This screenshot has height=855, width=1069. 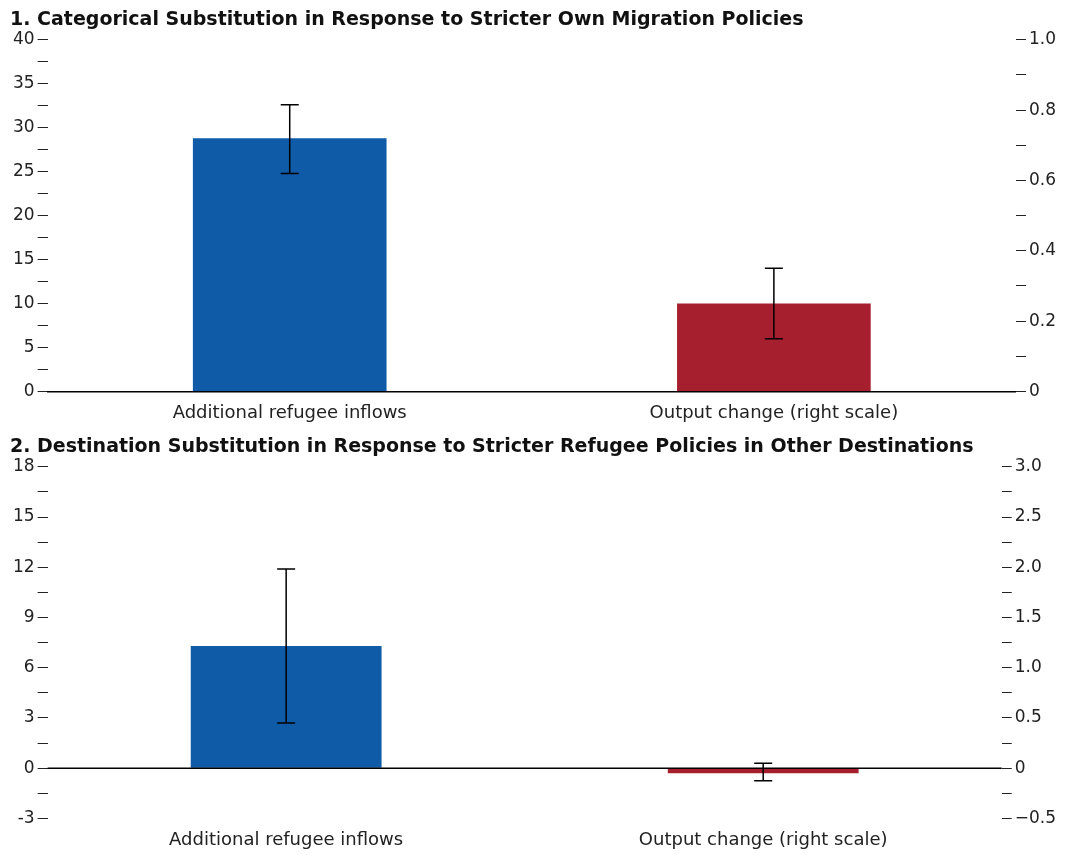 What do you see at coordinates (1042, 319) in the screenshot?
I see `y2-tick-label: 0.2` at bounding box center [1042, 319].